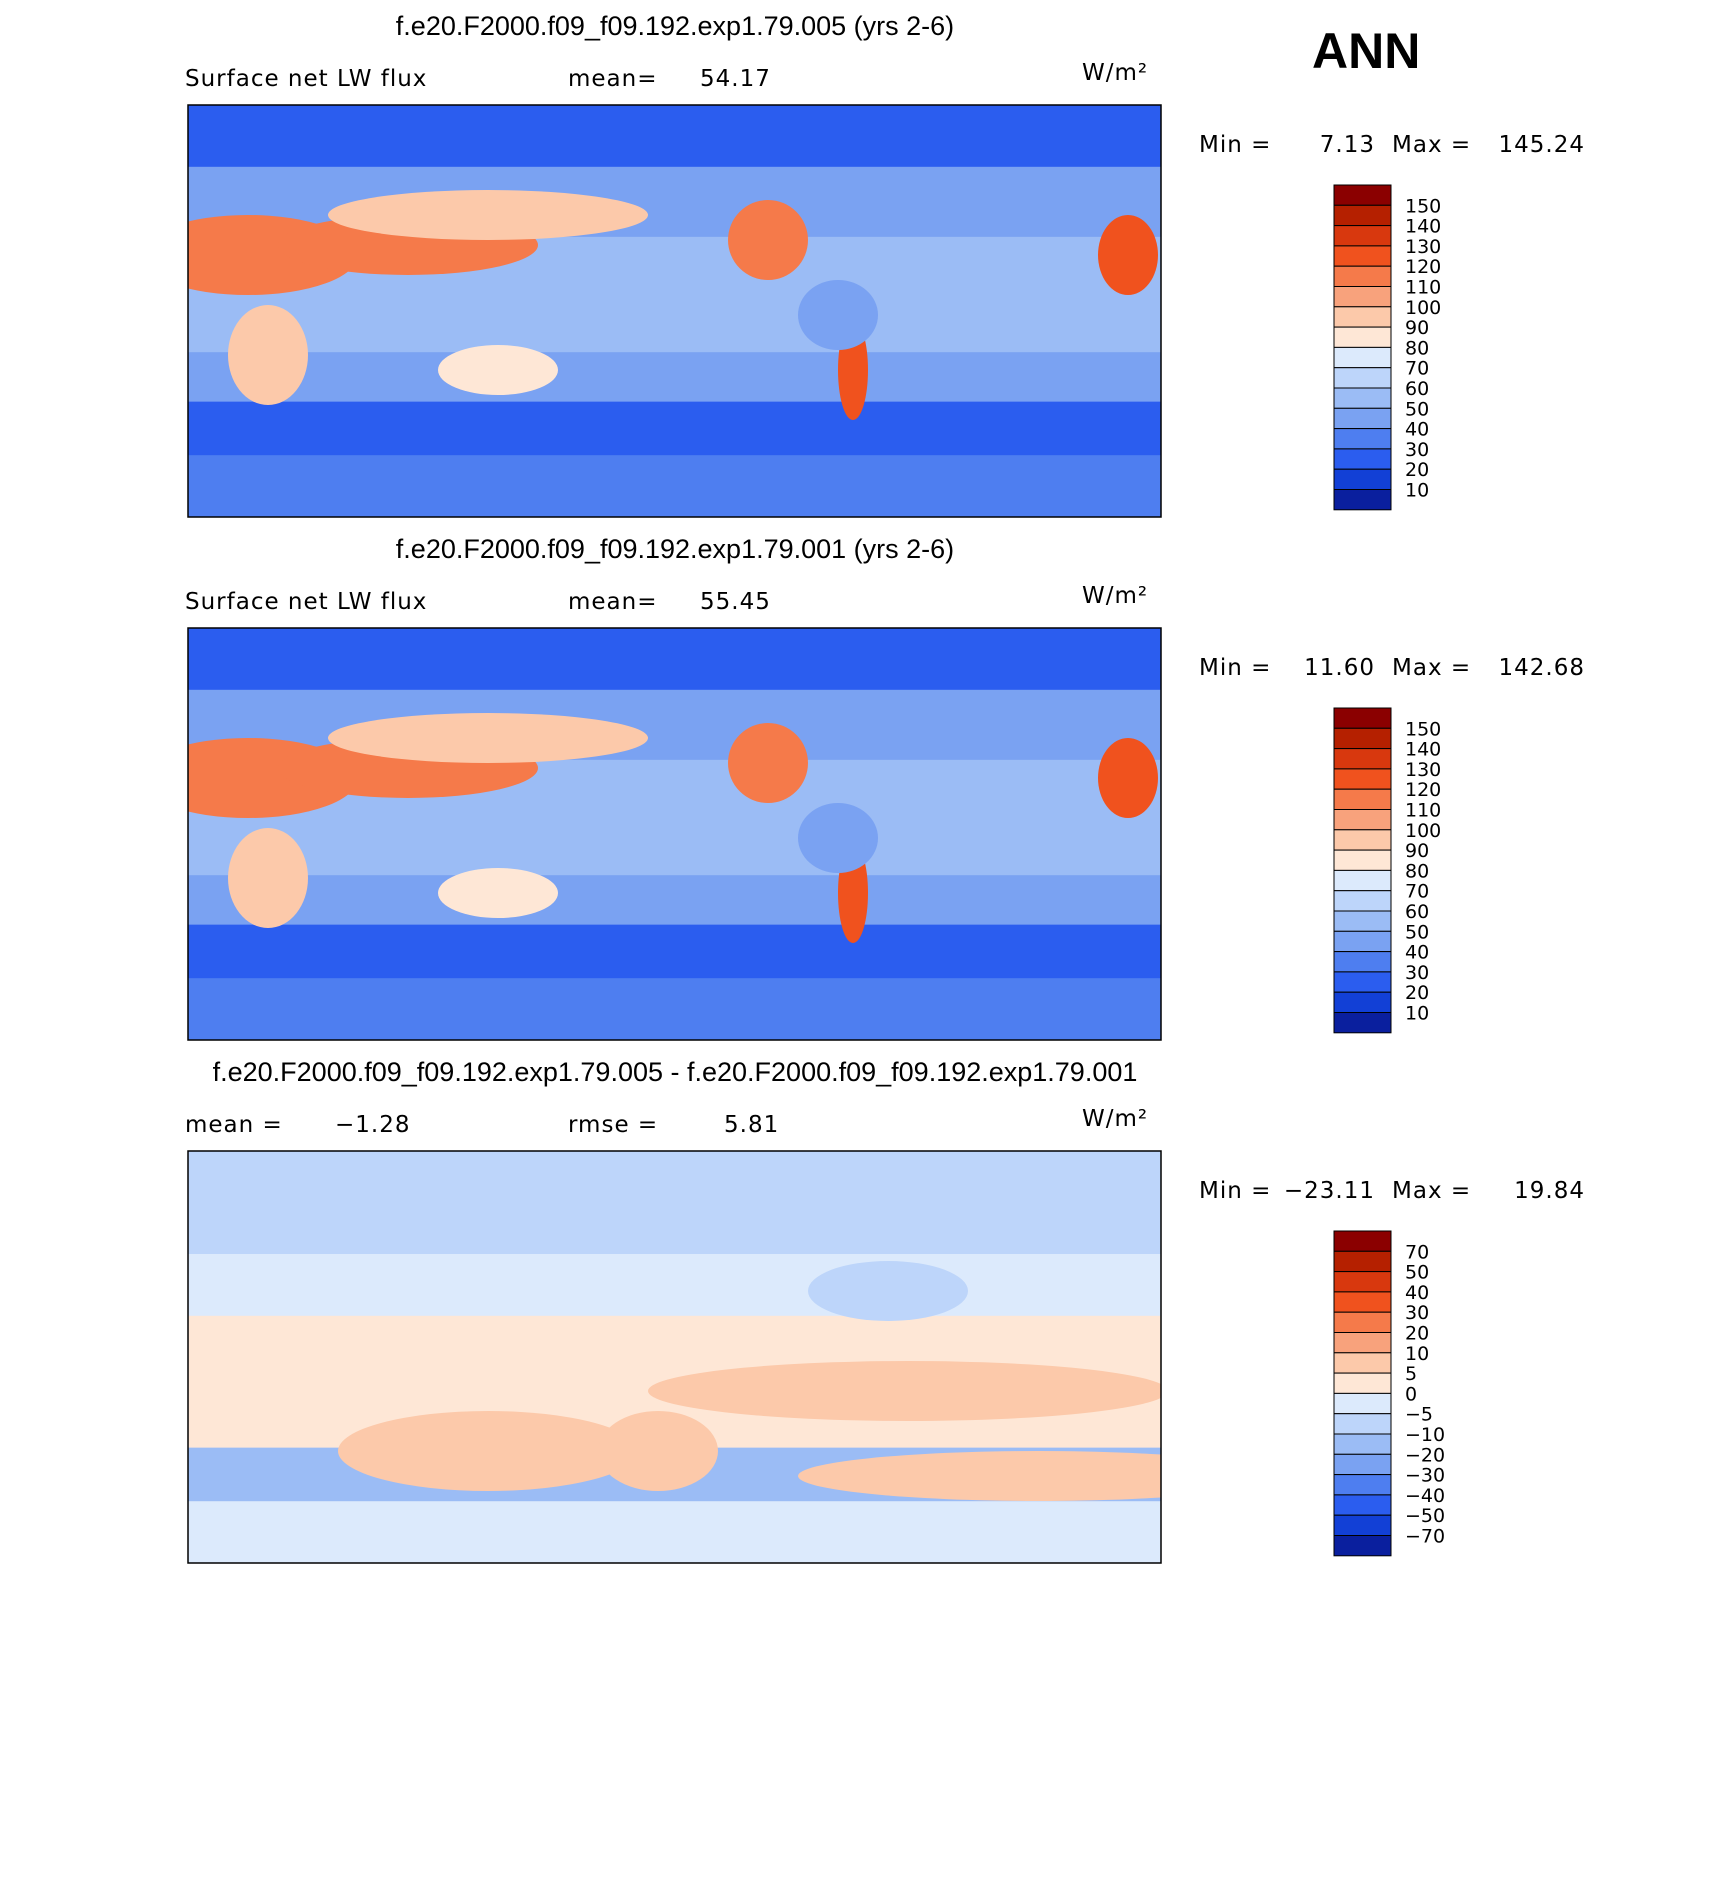  Describe the element at coordinates (1423, 206) in the screenshot. I see `colorbar-label: 150` at that location.